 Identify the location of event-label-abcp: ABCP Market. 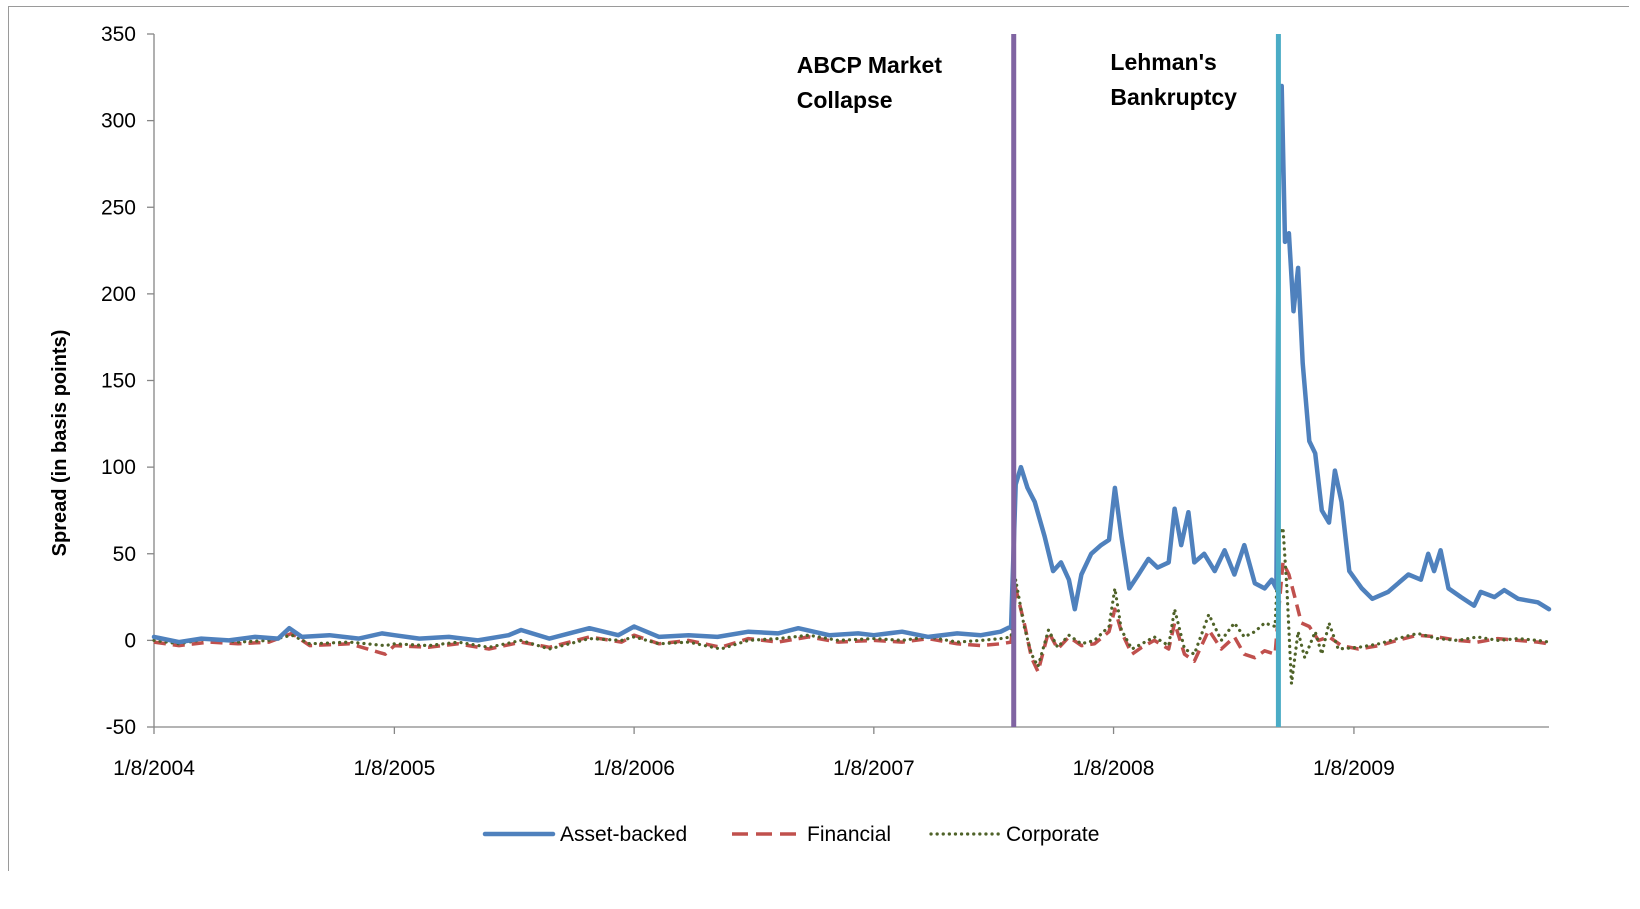
(870, 65).